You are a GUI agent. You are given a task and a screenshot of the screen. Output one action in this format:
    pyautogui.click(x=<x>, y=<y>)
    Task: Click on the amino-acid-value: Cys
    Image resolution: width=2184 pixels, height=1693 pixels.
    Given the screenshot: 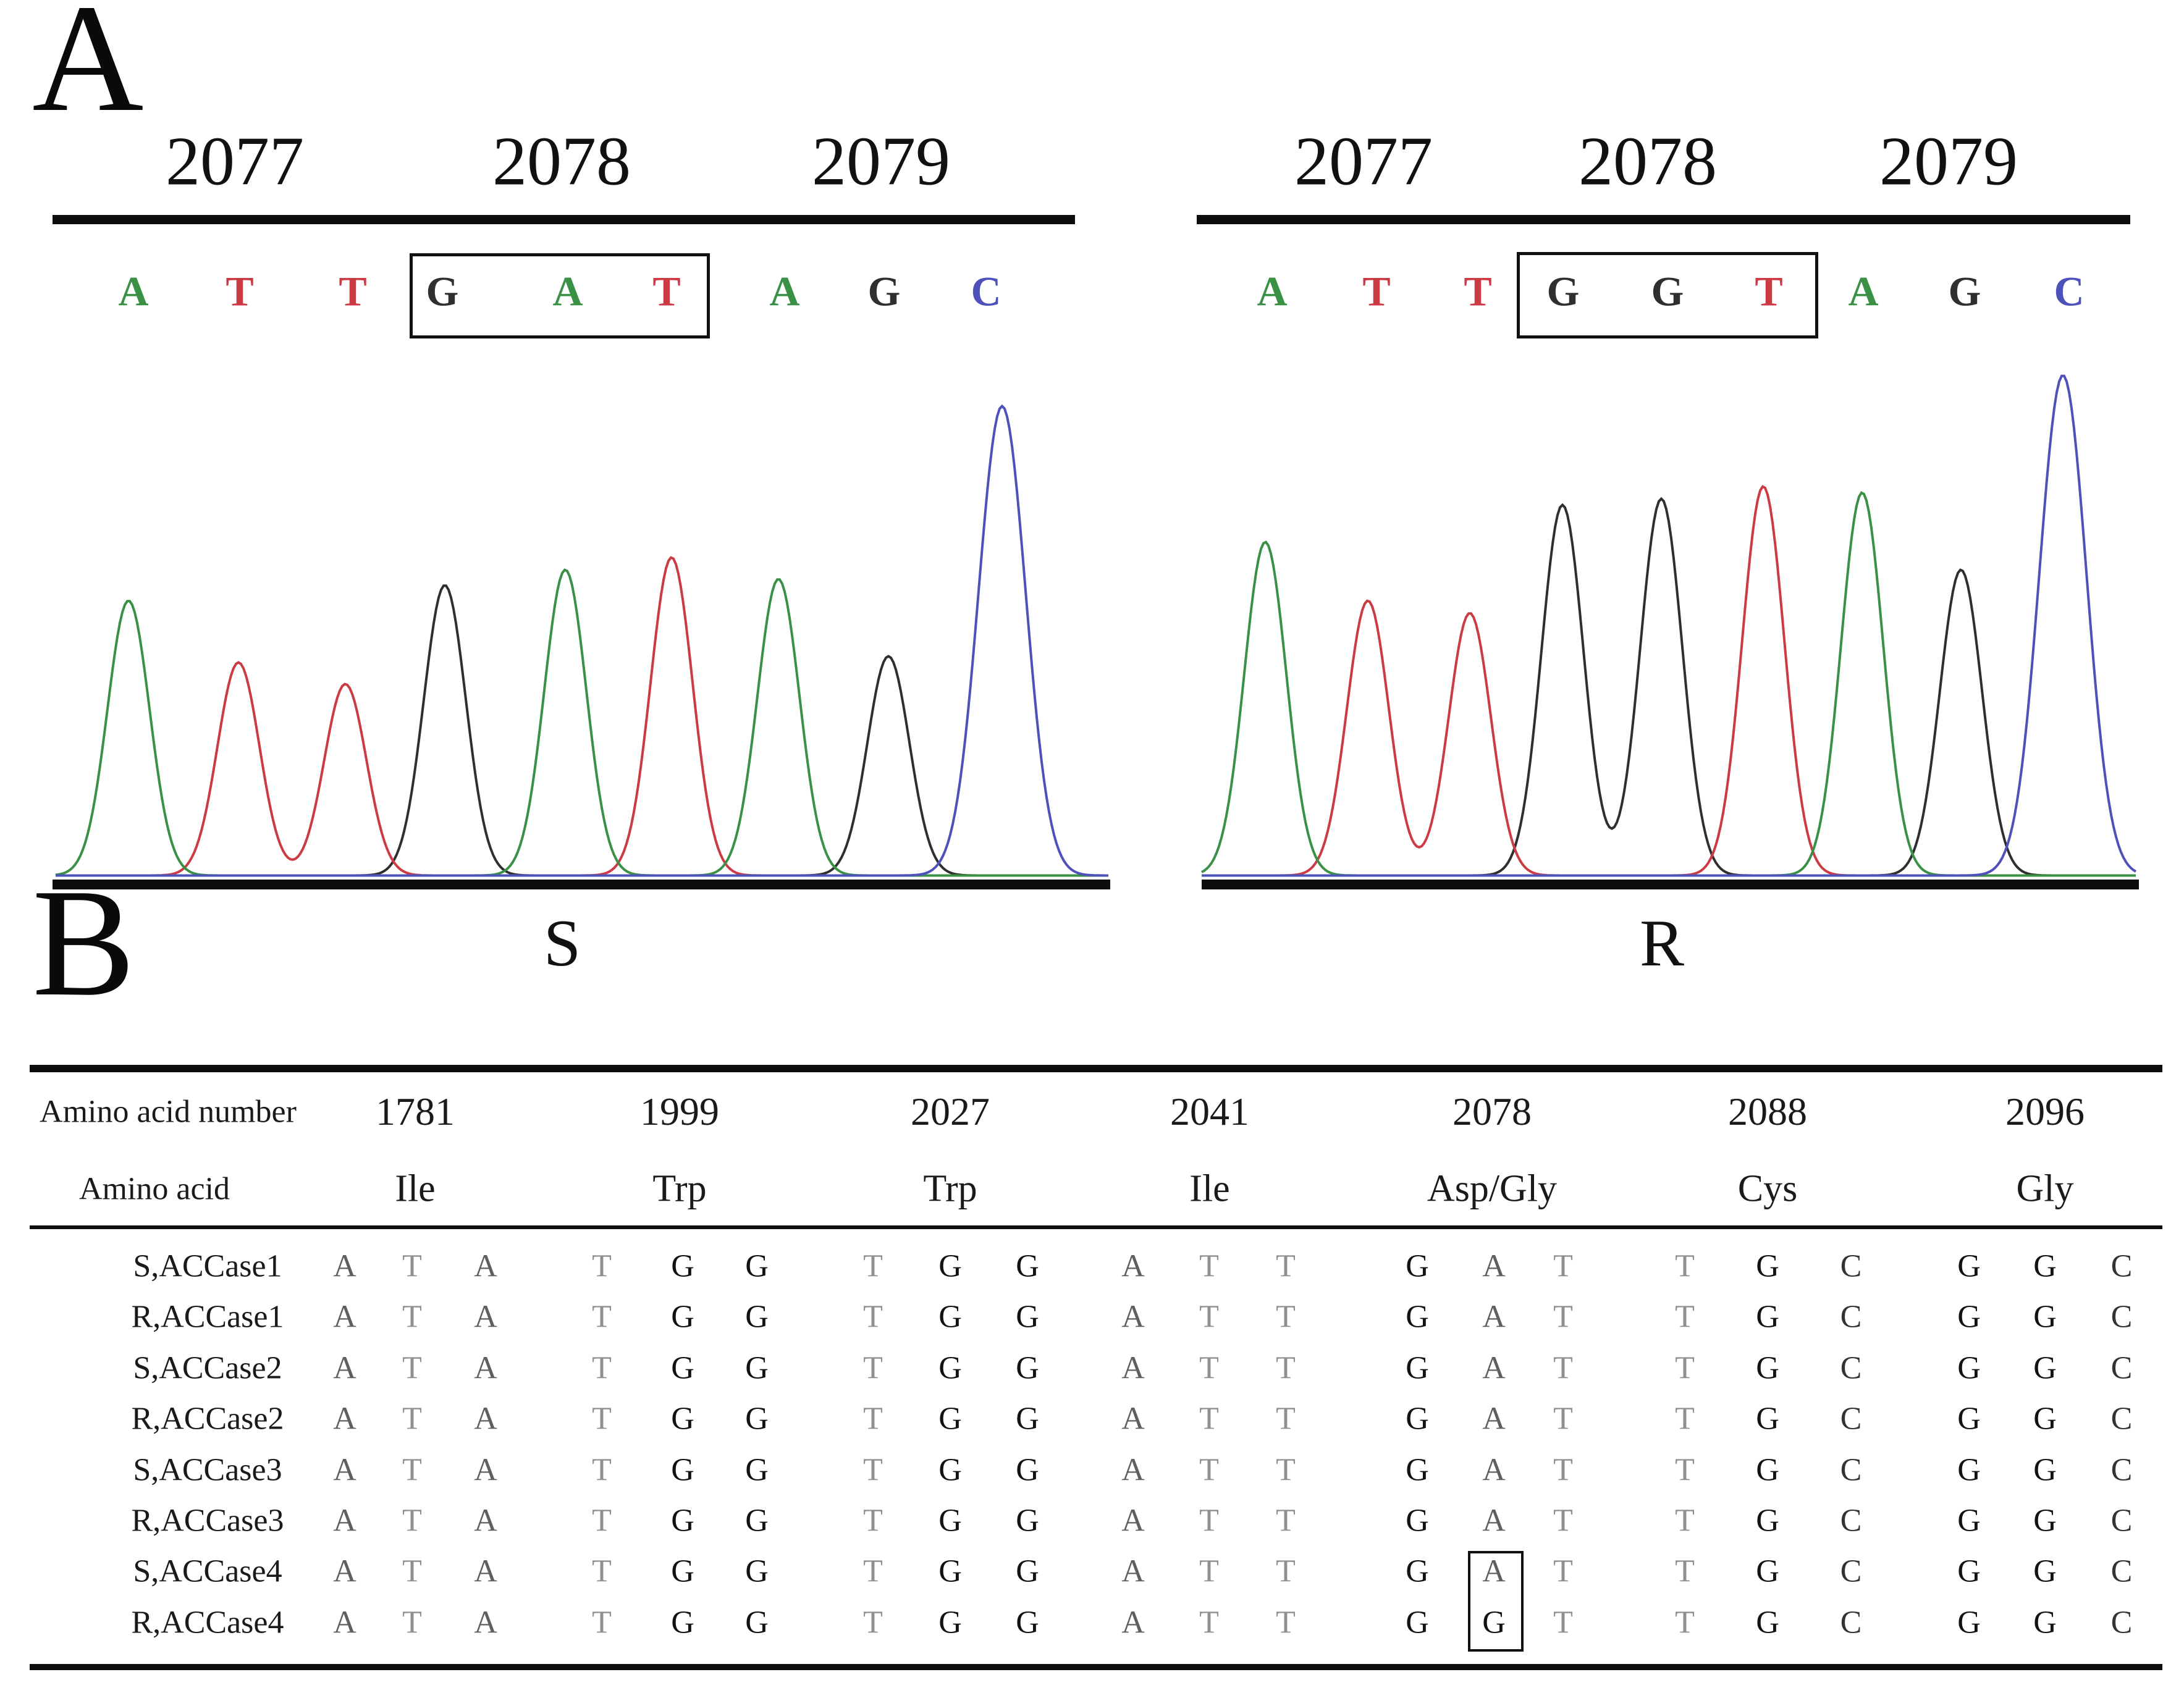 What is the action you would take?
    pyautogui.click(x=1768, y=1188)
    